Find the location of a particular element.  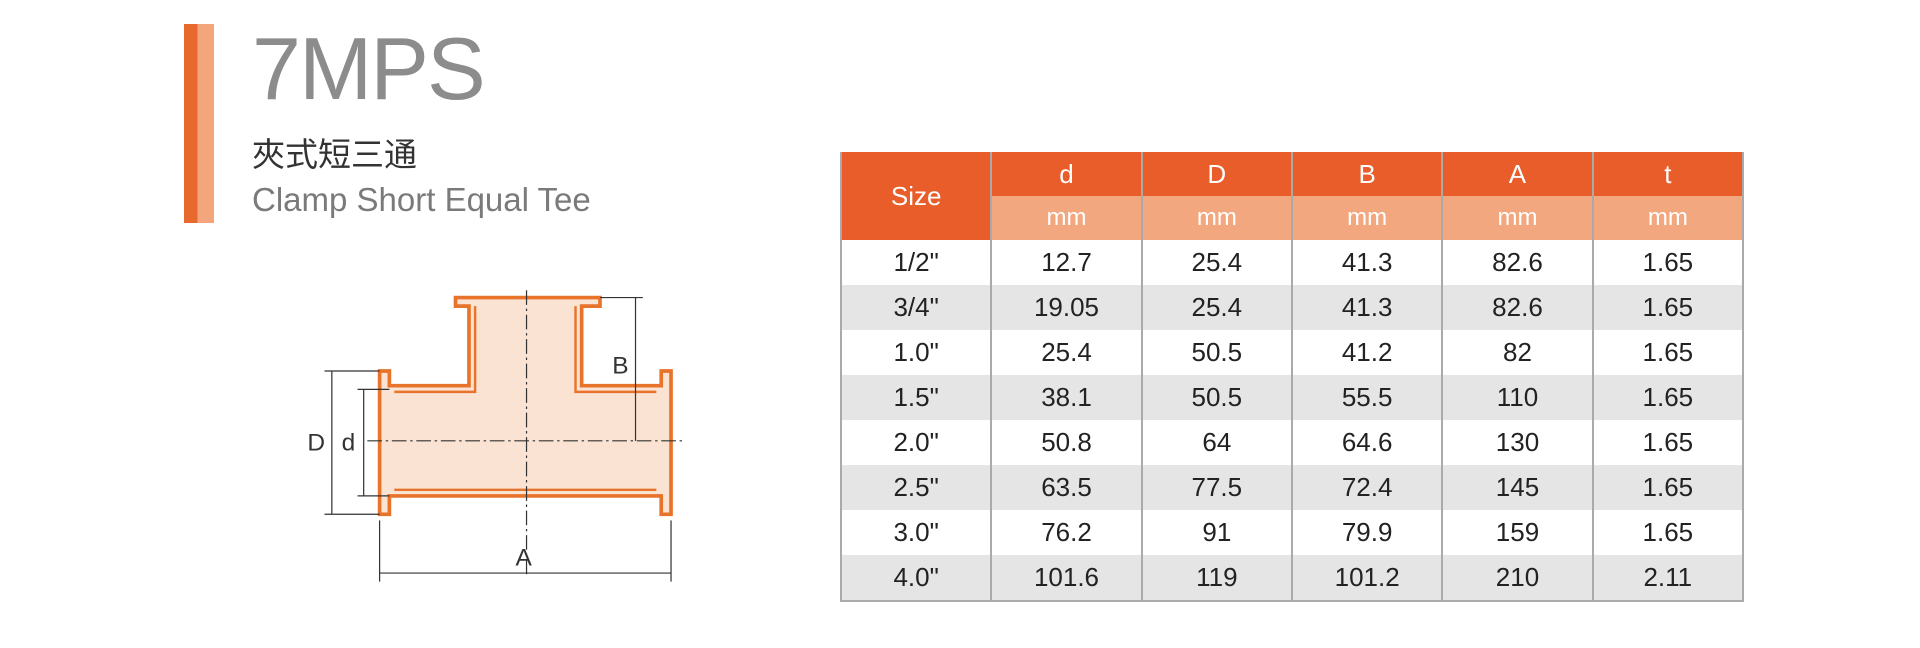

data-cell: 79.9 is located at coordinates (1367, 532).